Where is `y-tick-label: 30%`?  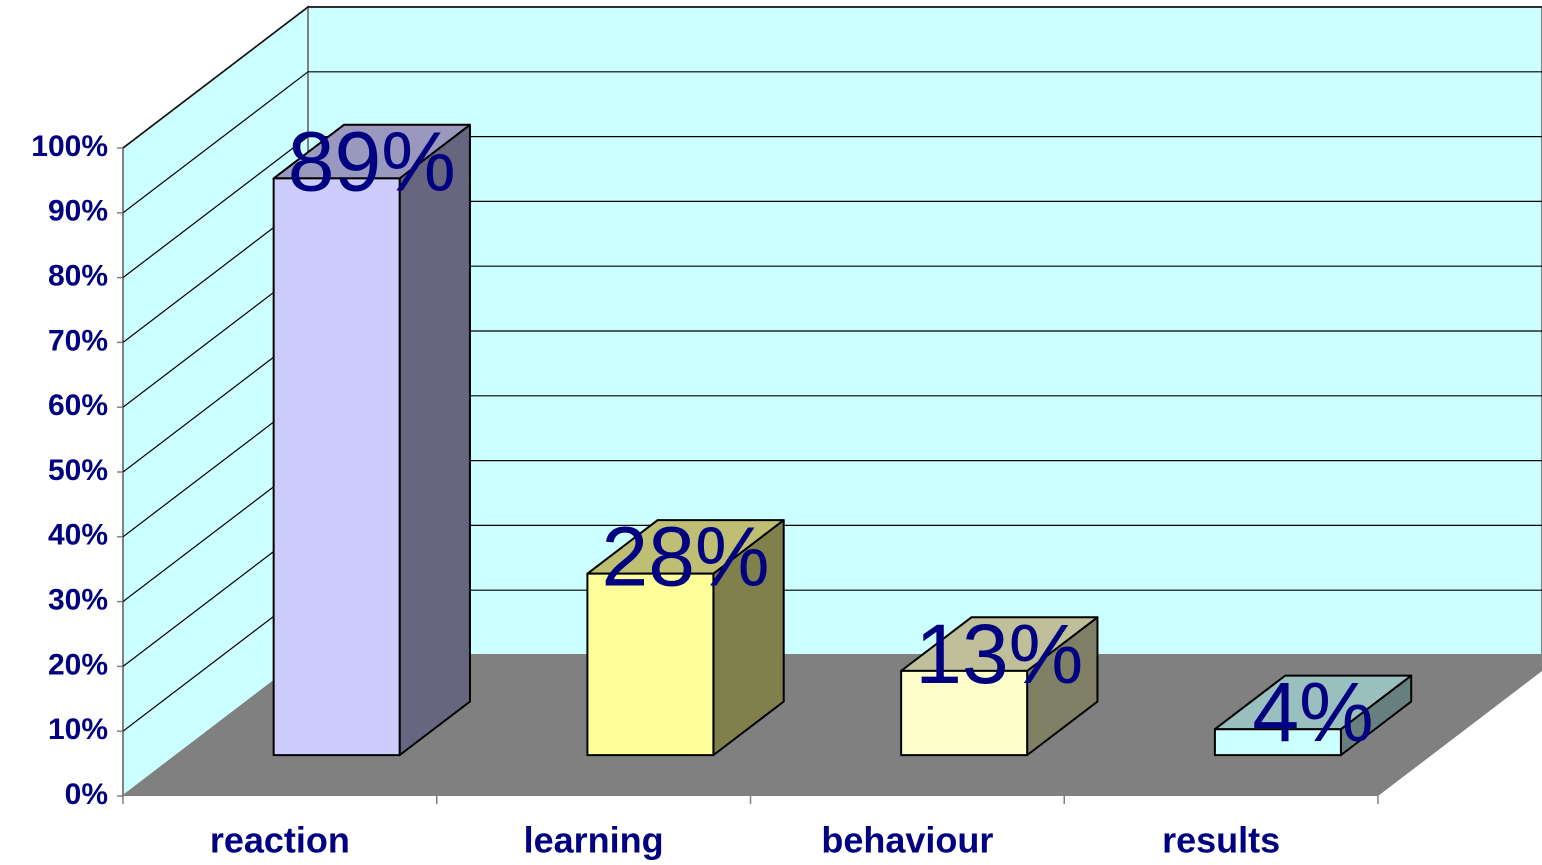
y-tick-label: 30% is located at coordinates (78, 600).